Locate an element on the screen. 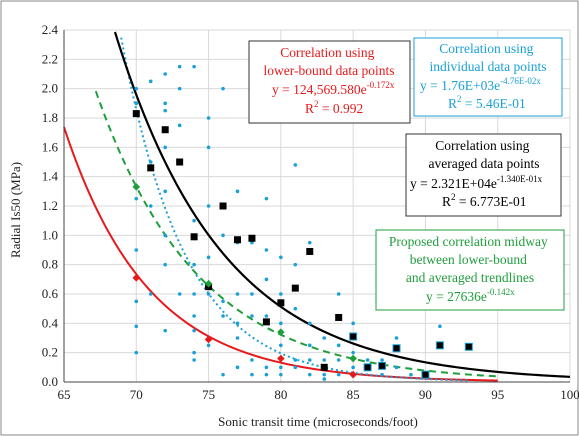 The image size is (579, 436). y-tick-label: 1.2 is located at coordinates (50, 205).